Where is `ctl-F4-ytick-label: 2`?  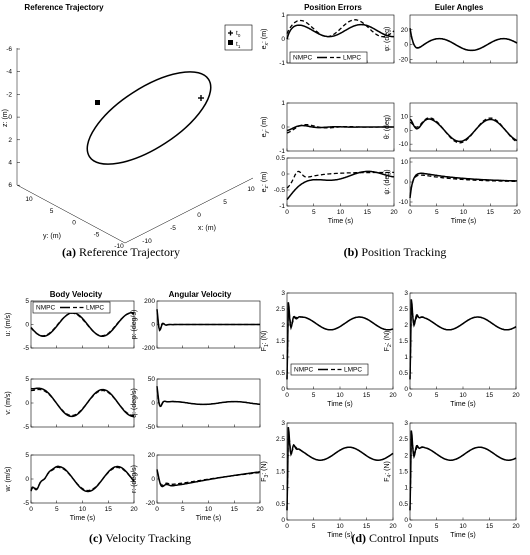 ctl-F4-ytick-label: 2 is located at coordinates (406, 455).